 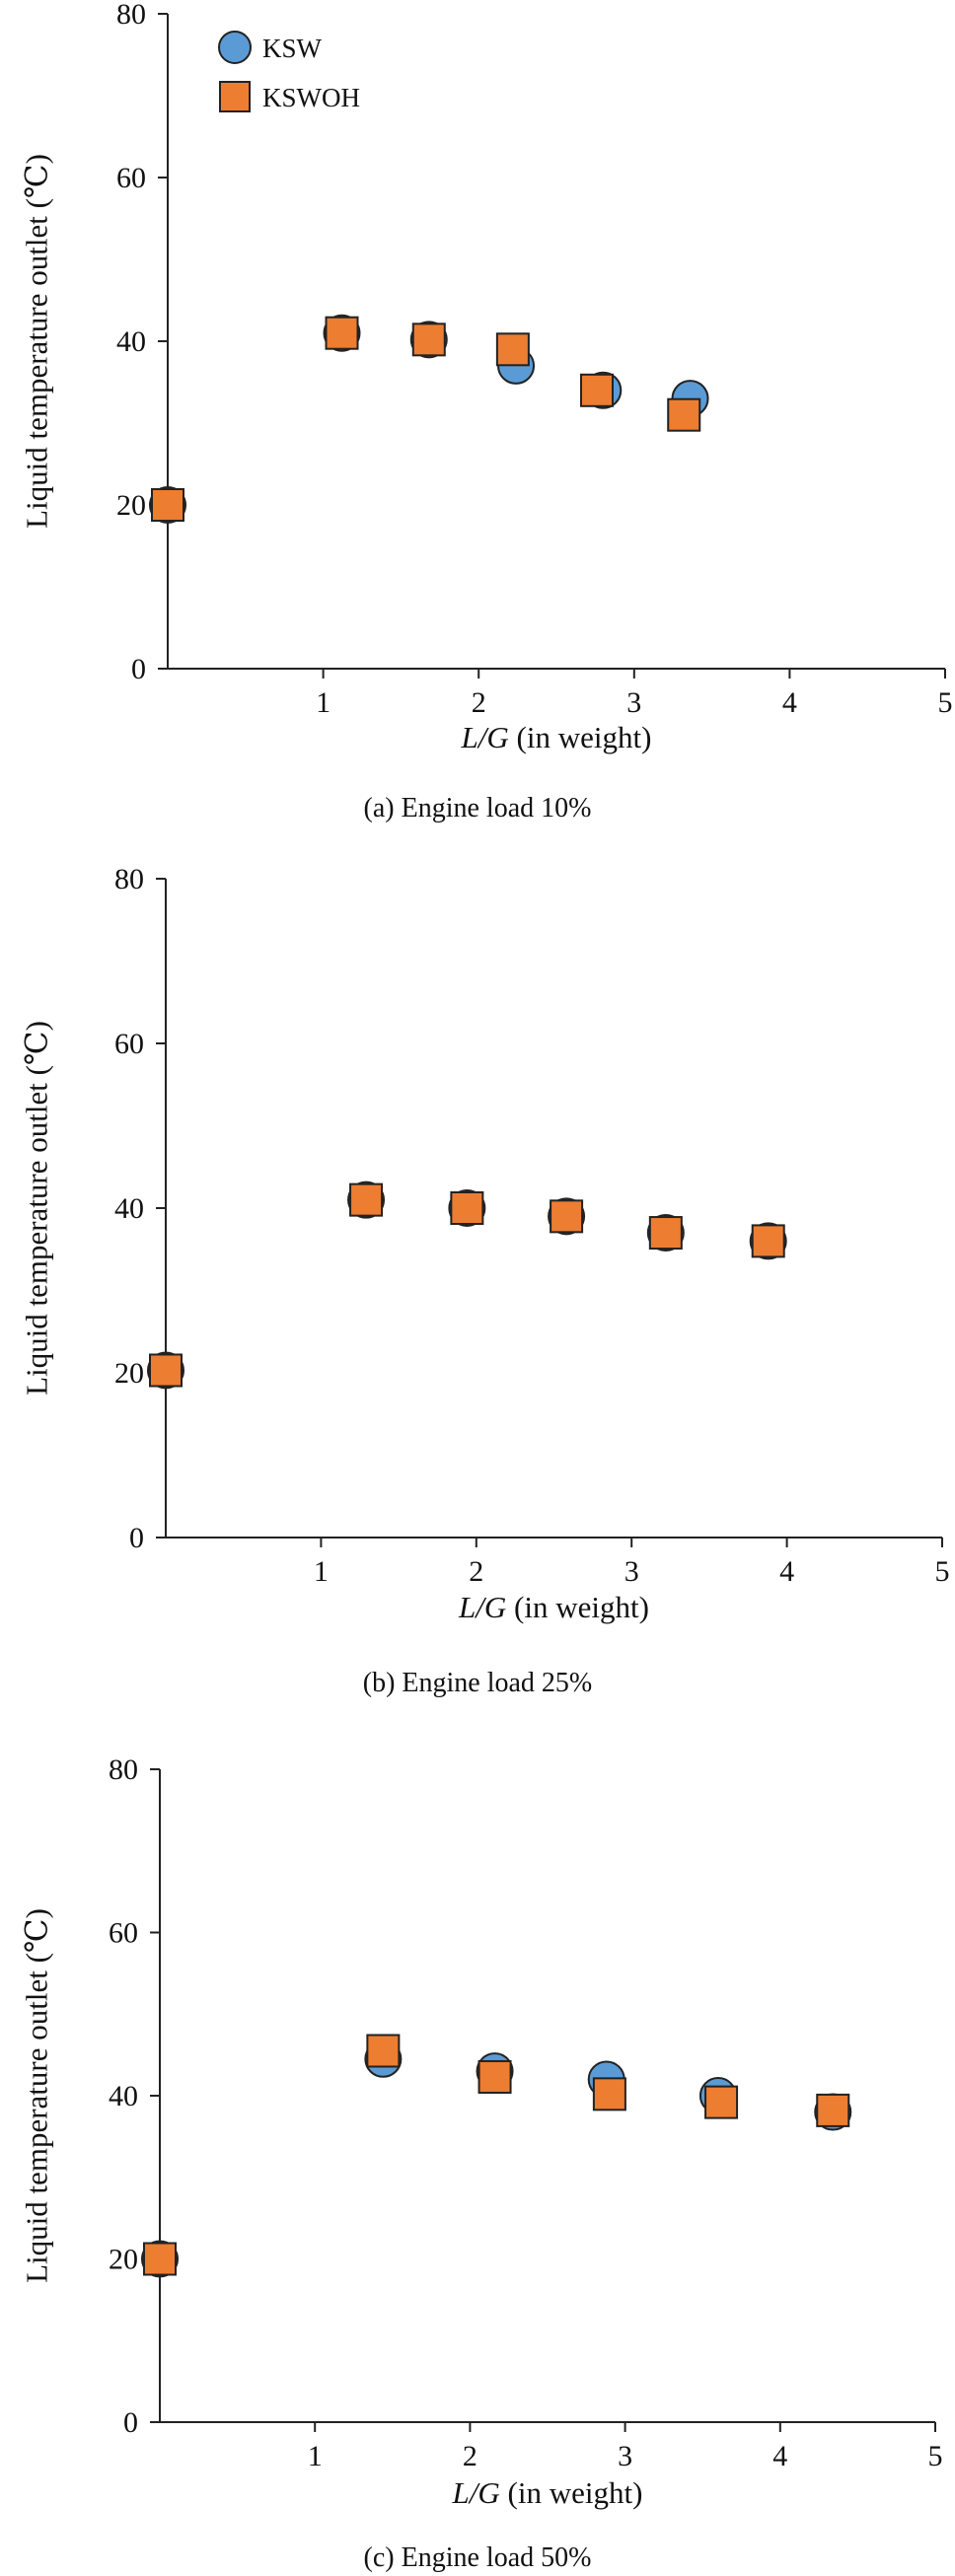 I want to click on legend-ksw-marker, so click(x=235, y=47).